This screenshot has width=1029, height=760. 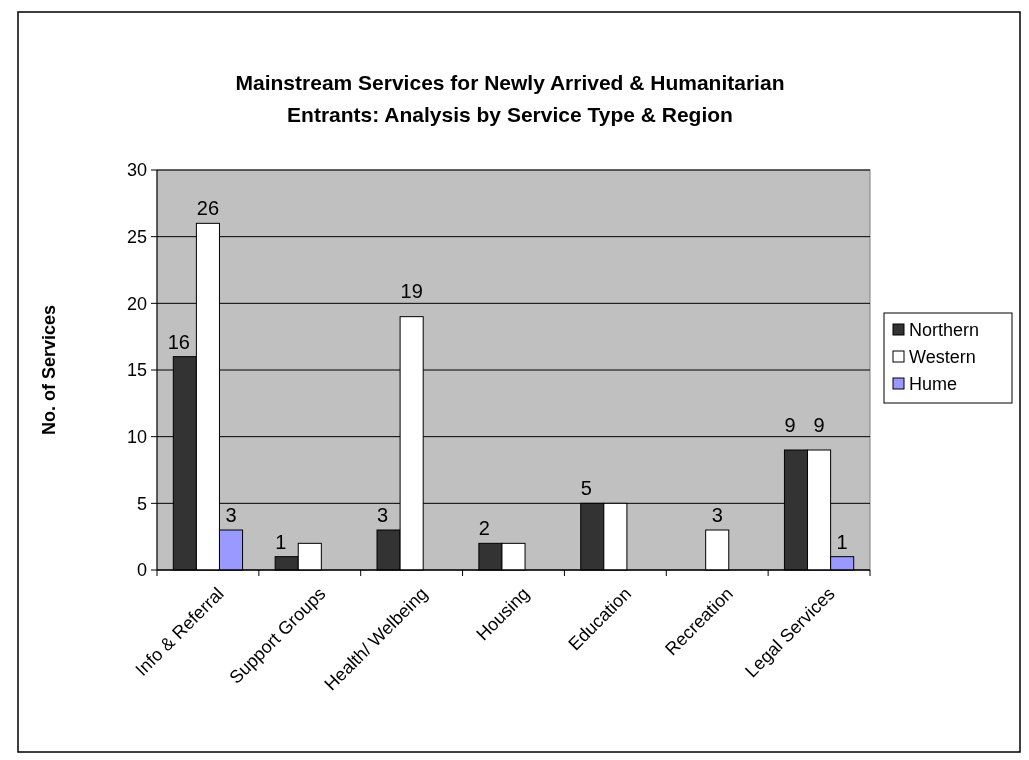 What do you see at coordinates (484, 528) in the screenshot?
I see `data-label: 2` at bounding box center [484, 528].